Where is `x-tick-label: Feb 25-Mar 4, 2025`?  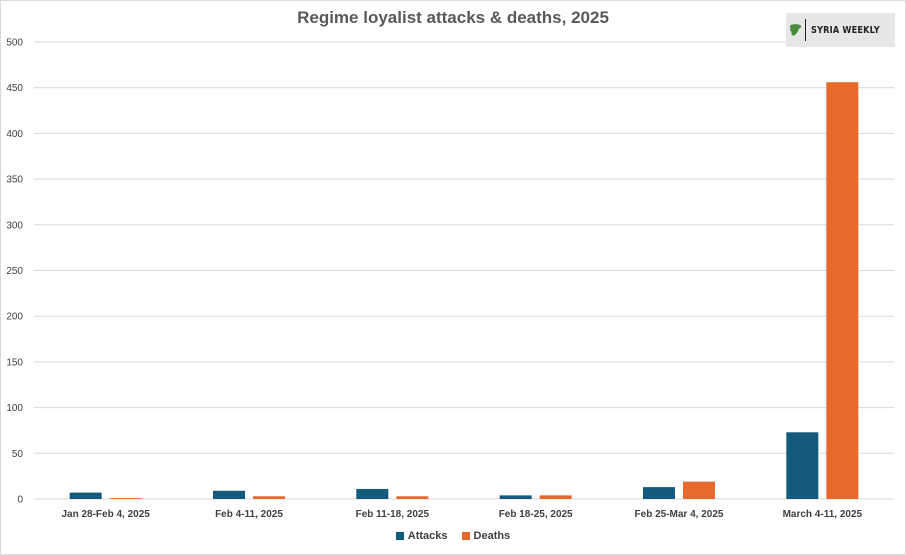
x-tick-label: Feb 25-Mar 4, 2025 is located at coordinates (679, 514).